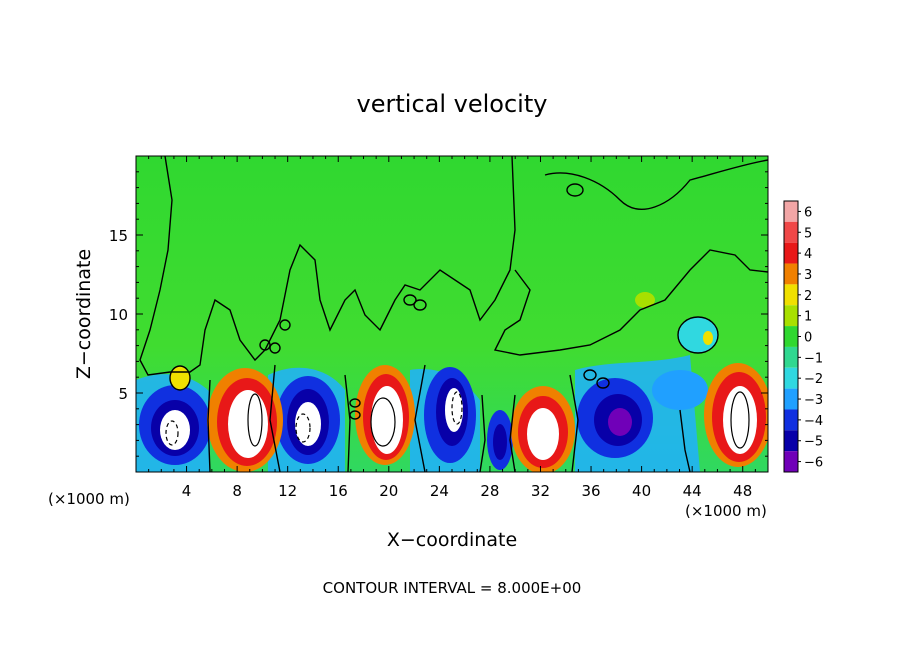  Describe the element at coordinates (808, 254) in the screenshot. I see `colorbar-label: 4` at that location.